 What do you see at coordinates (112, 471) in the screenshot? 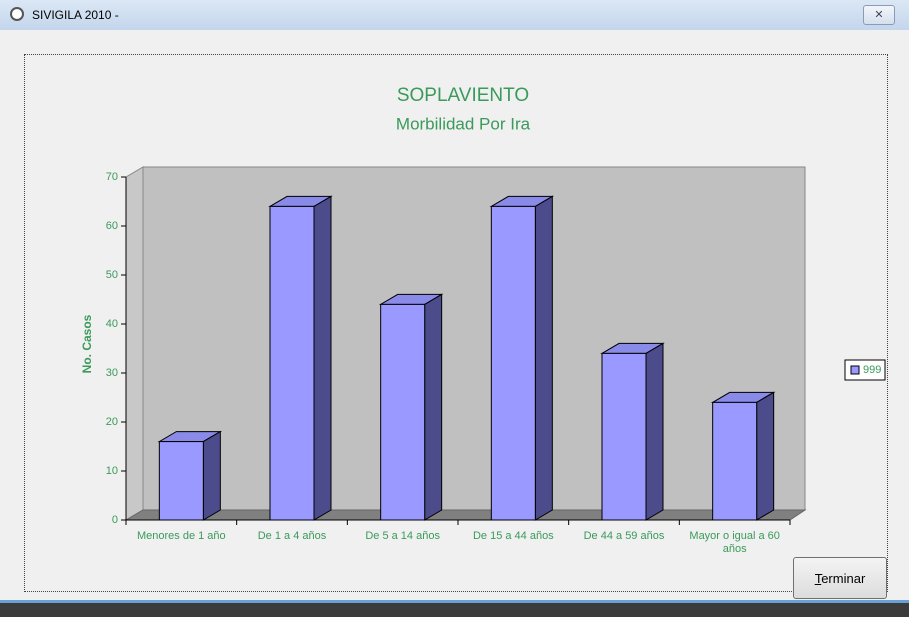
I see `y-tick-label: 10` at bounding box center [112, 471].